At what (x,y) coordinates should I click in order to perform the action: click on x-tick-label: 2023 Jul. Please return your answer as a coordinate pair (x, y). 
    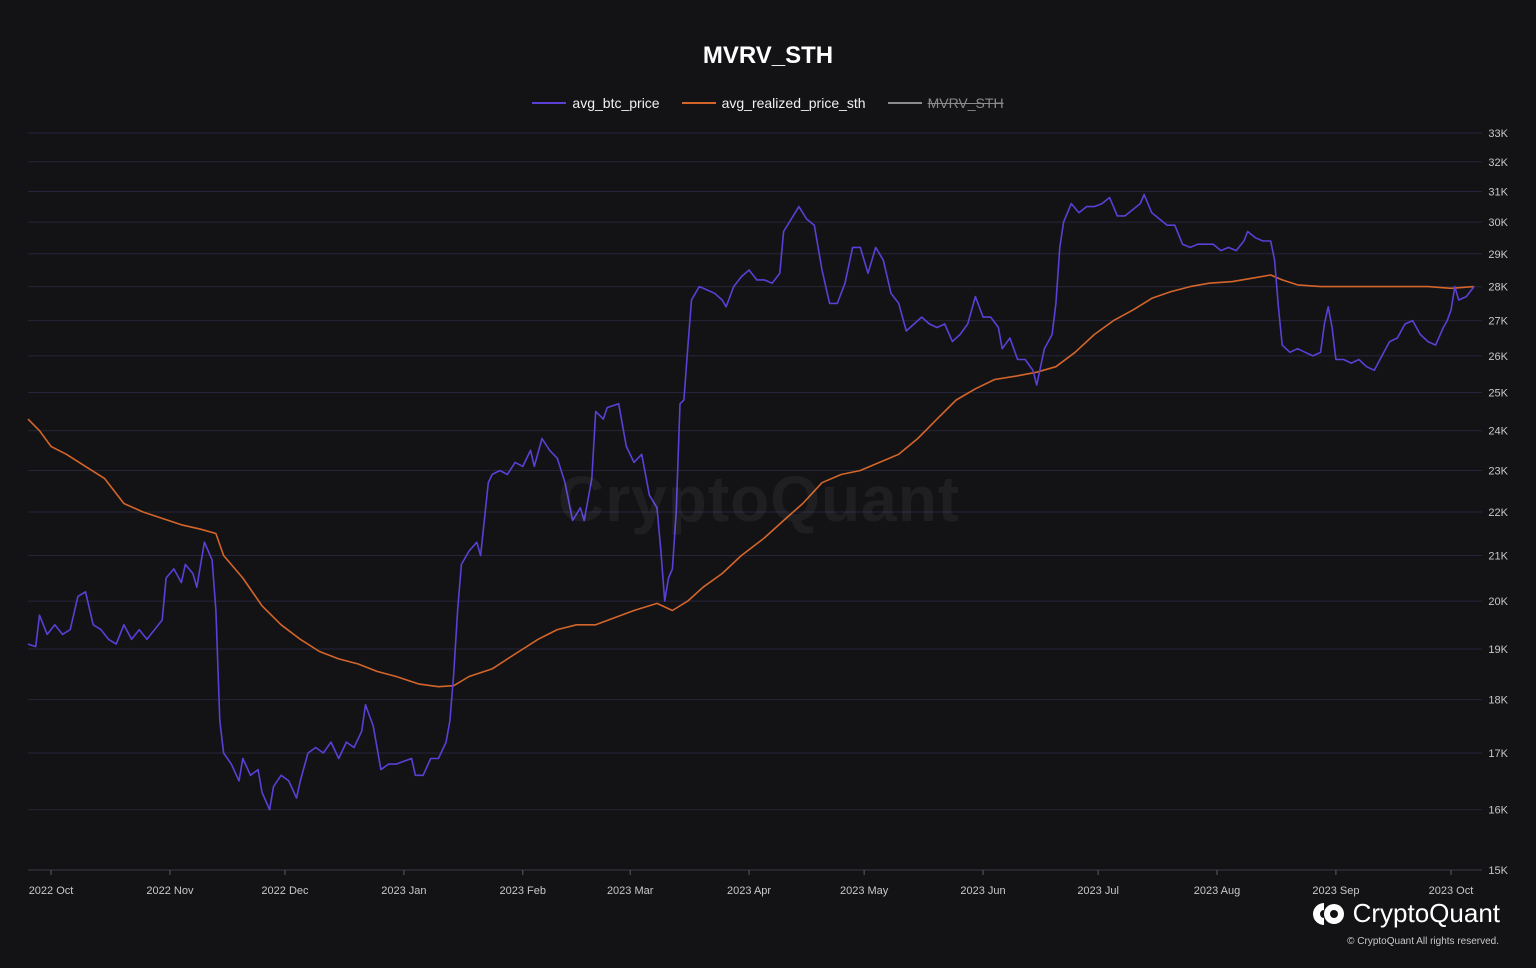
    Looking at the image, I should click on (1098, 891).